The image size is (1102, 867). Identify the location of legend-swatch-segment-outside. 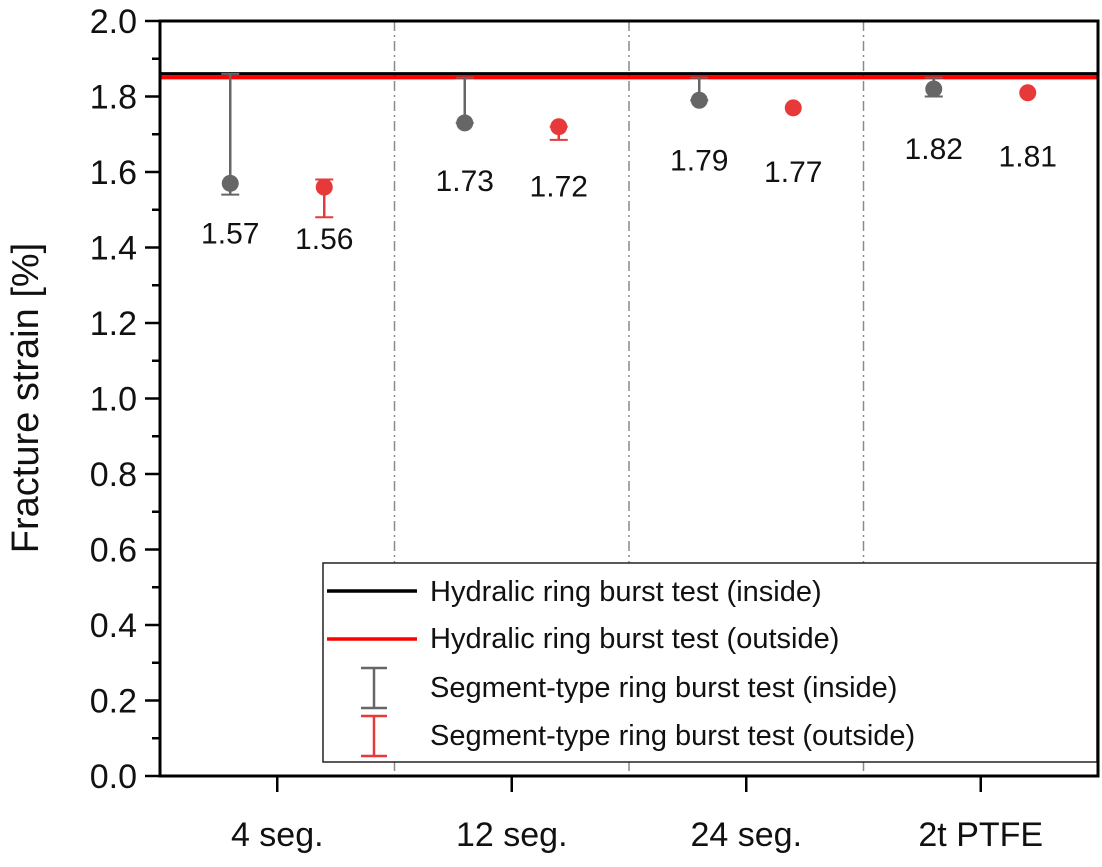
(374, 736).